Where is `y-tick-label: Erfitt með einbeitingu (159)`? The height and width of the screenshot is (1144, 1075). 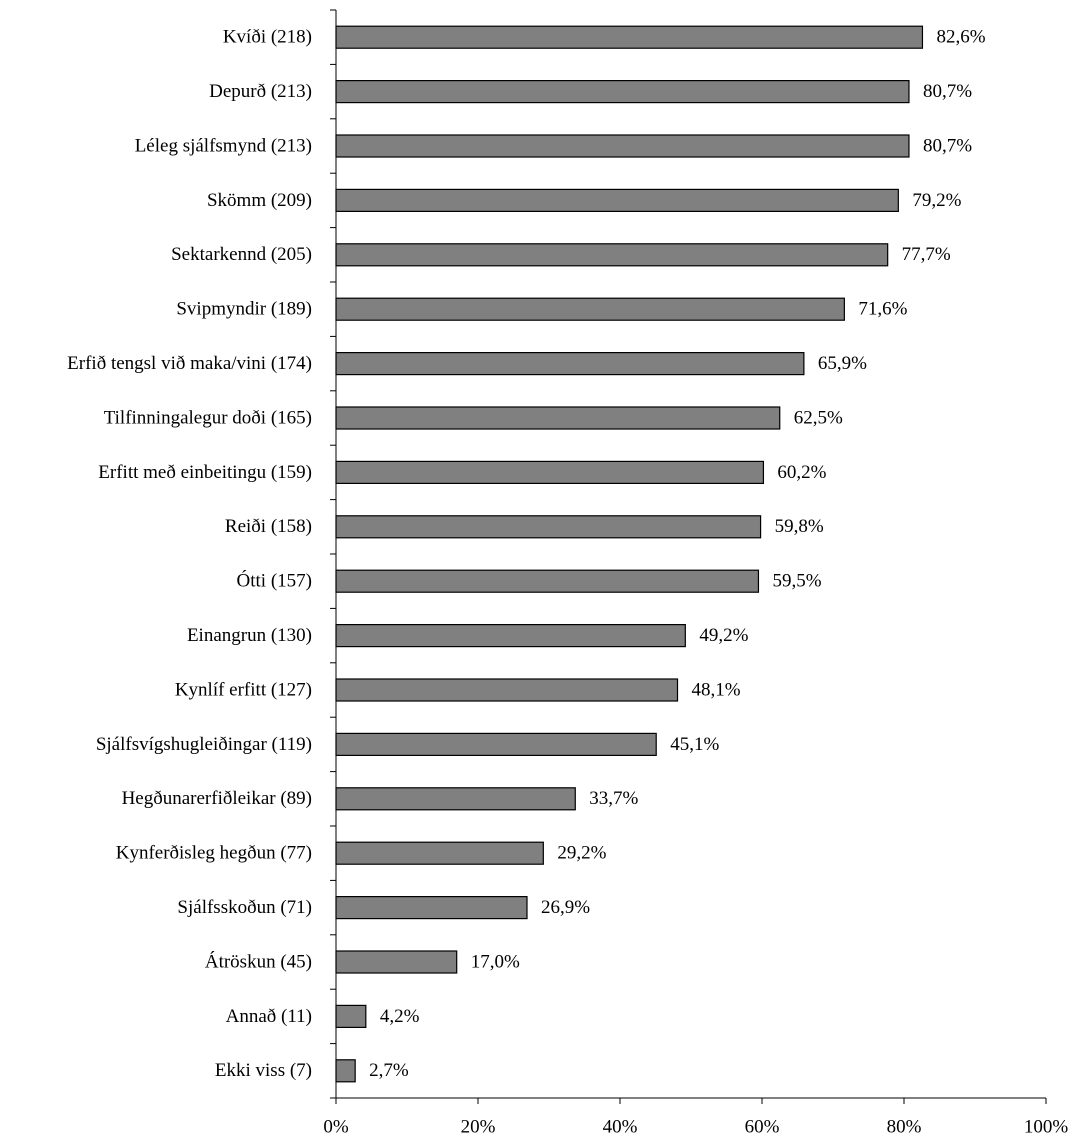 y-tick-label: Erfitt með einbeitingu (159) is located at coordinates (205, 472).